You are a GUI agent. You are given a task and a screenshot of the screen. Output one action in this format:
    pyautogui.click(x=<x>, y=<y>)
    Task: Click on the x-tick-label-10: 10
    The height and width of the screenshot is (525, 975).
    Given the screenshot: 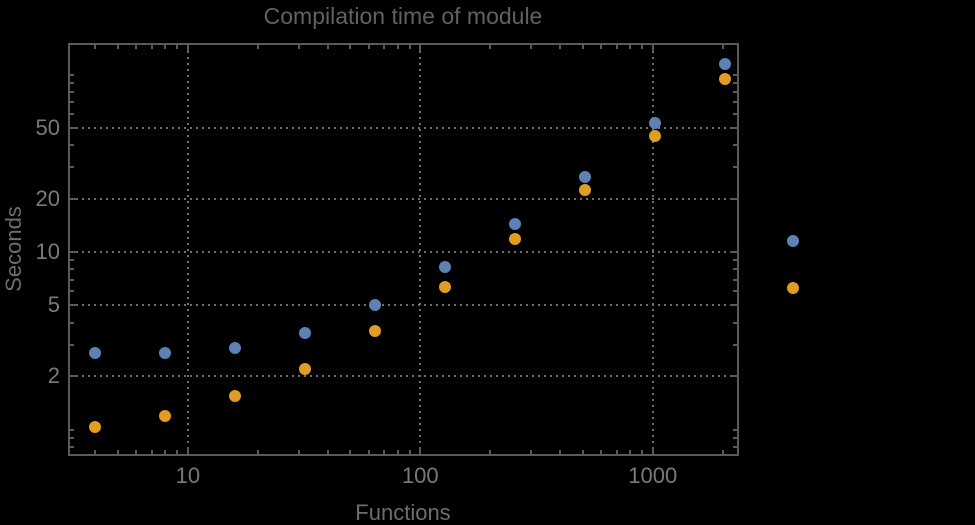 What is the action you would take?
    pyautogui.click(x=188, y=475)
    